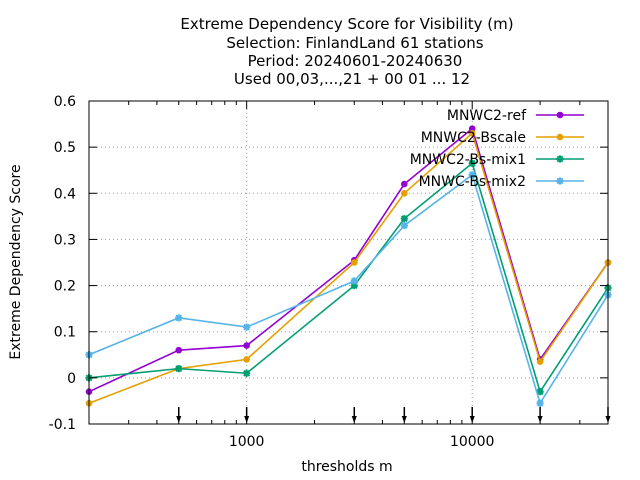 This screenshot has height=480, width=640. Describe the element at coordinates (16, 261) in the screenshot. I see `y-axis-label: Extreme Dependency Score` at that location.